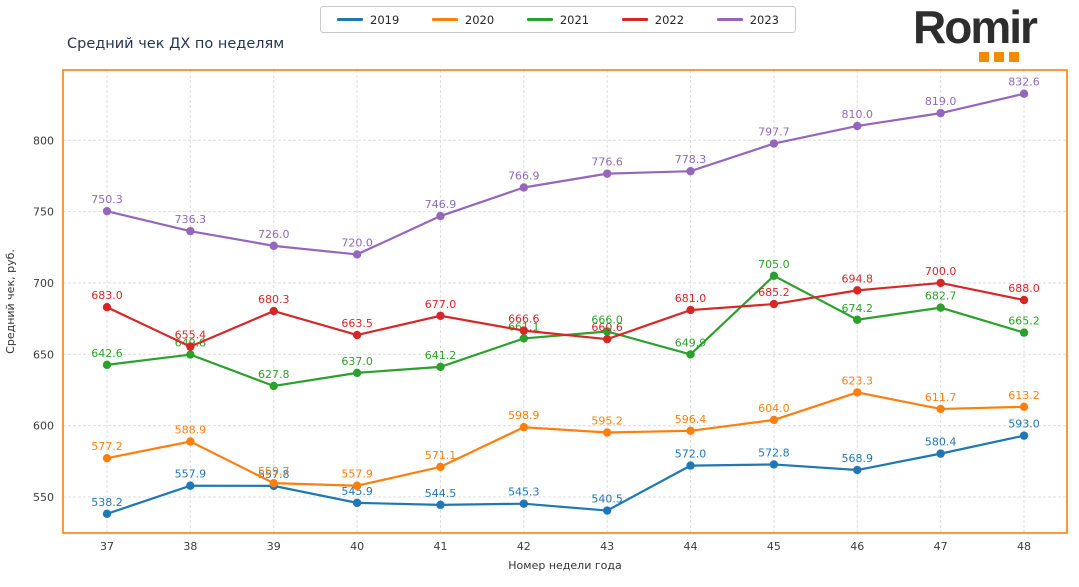 The image size is (1079, 587). I want to click on data-label-2022-48: 688.0, so click(1024, 288).